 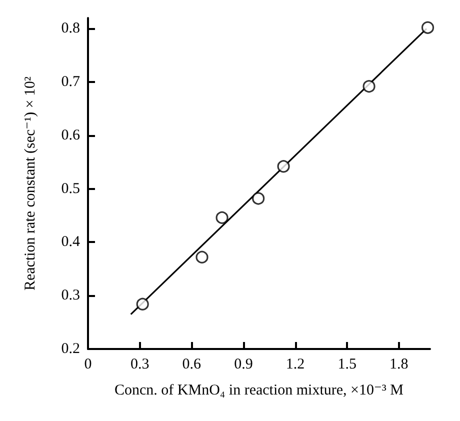 I want to click on x-tick-label: 0, so click(x=88, y=364).